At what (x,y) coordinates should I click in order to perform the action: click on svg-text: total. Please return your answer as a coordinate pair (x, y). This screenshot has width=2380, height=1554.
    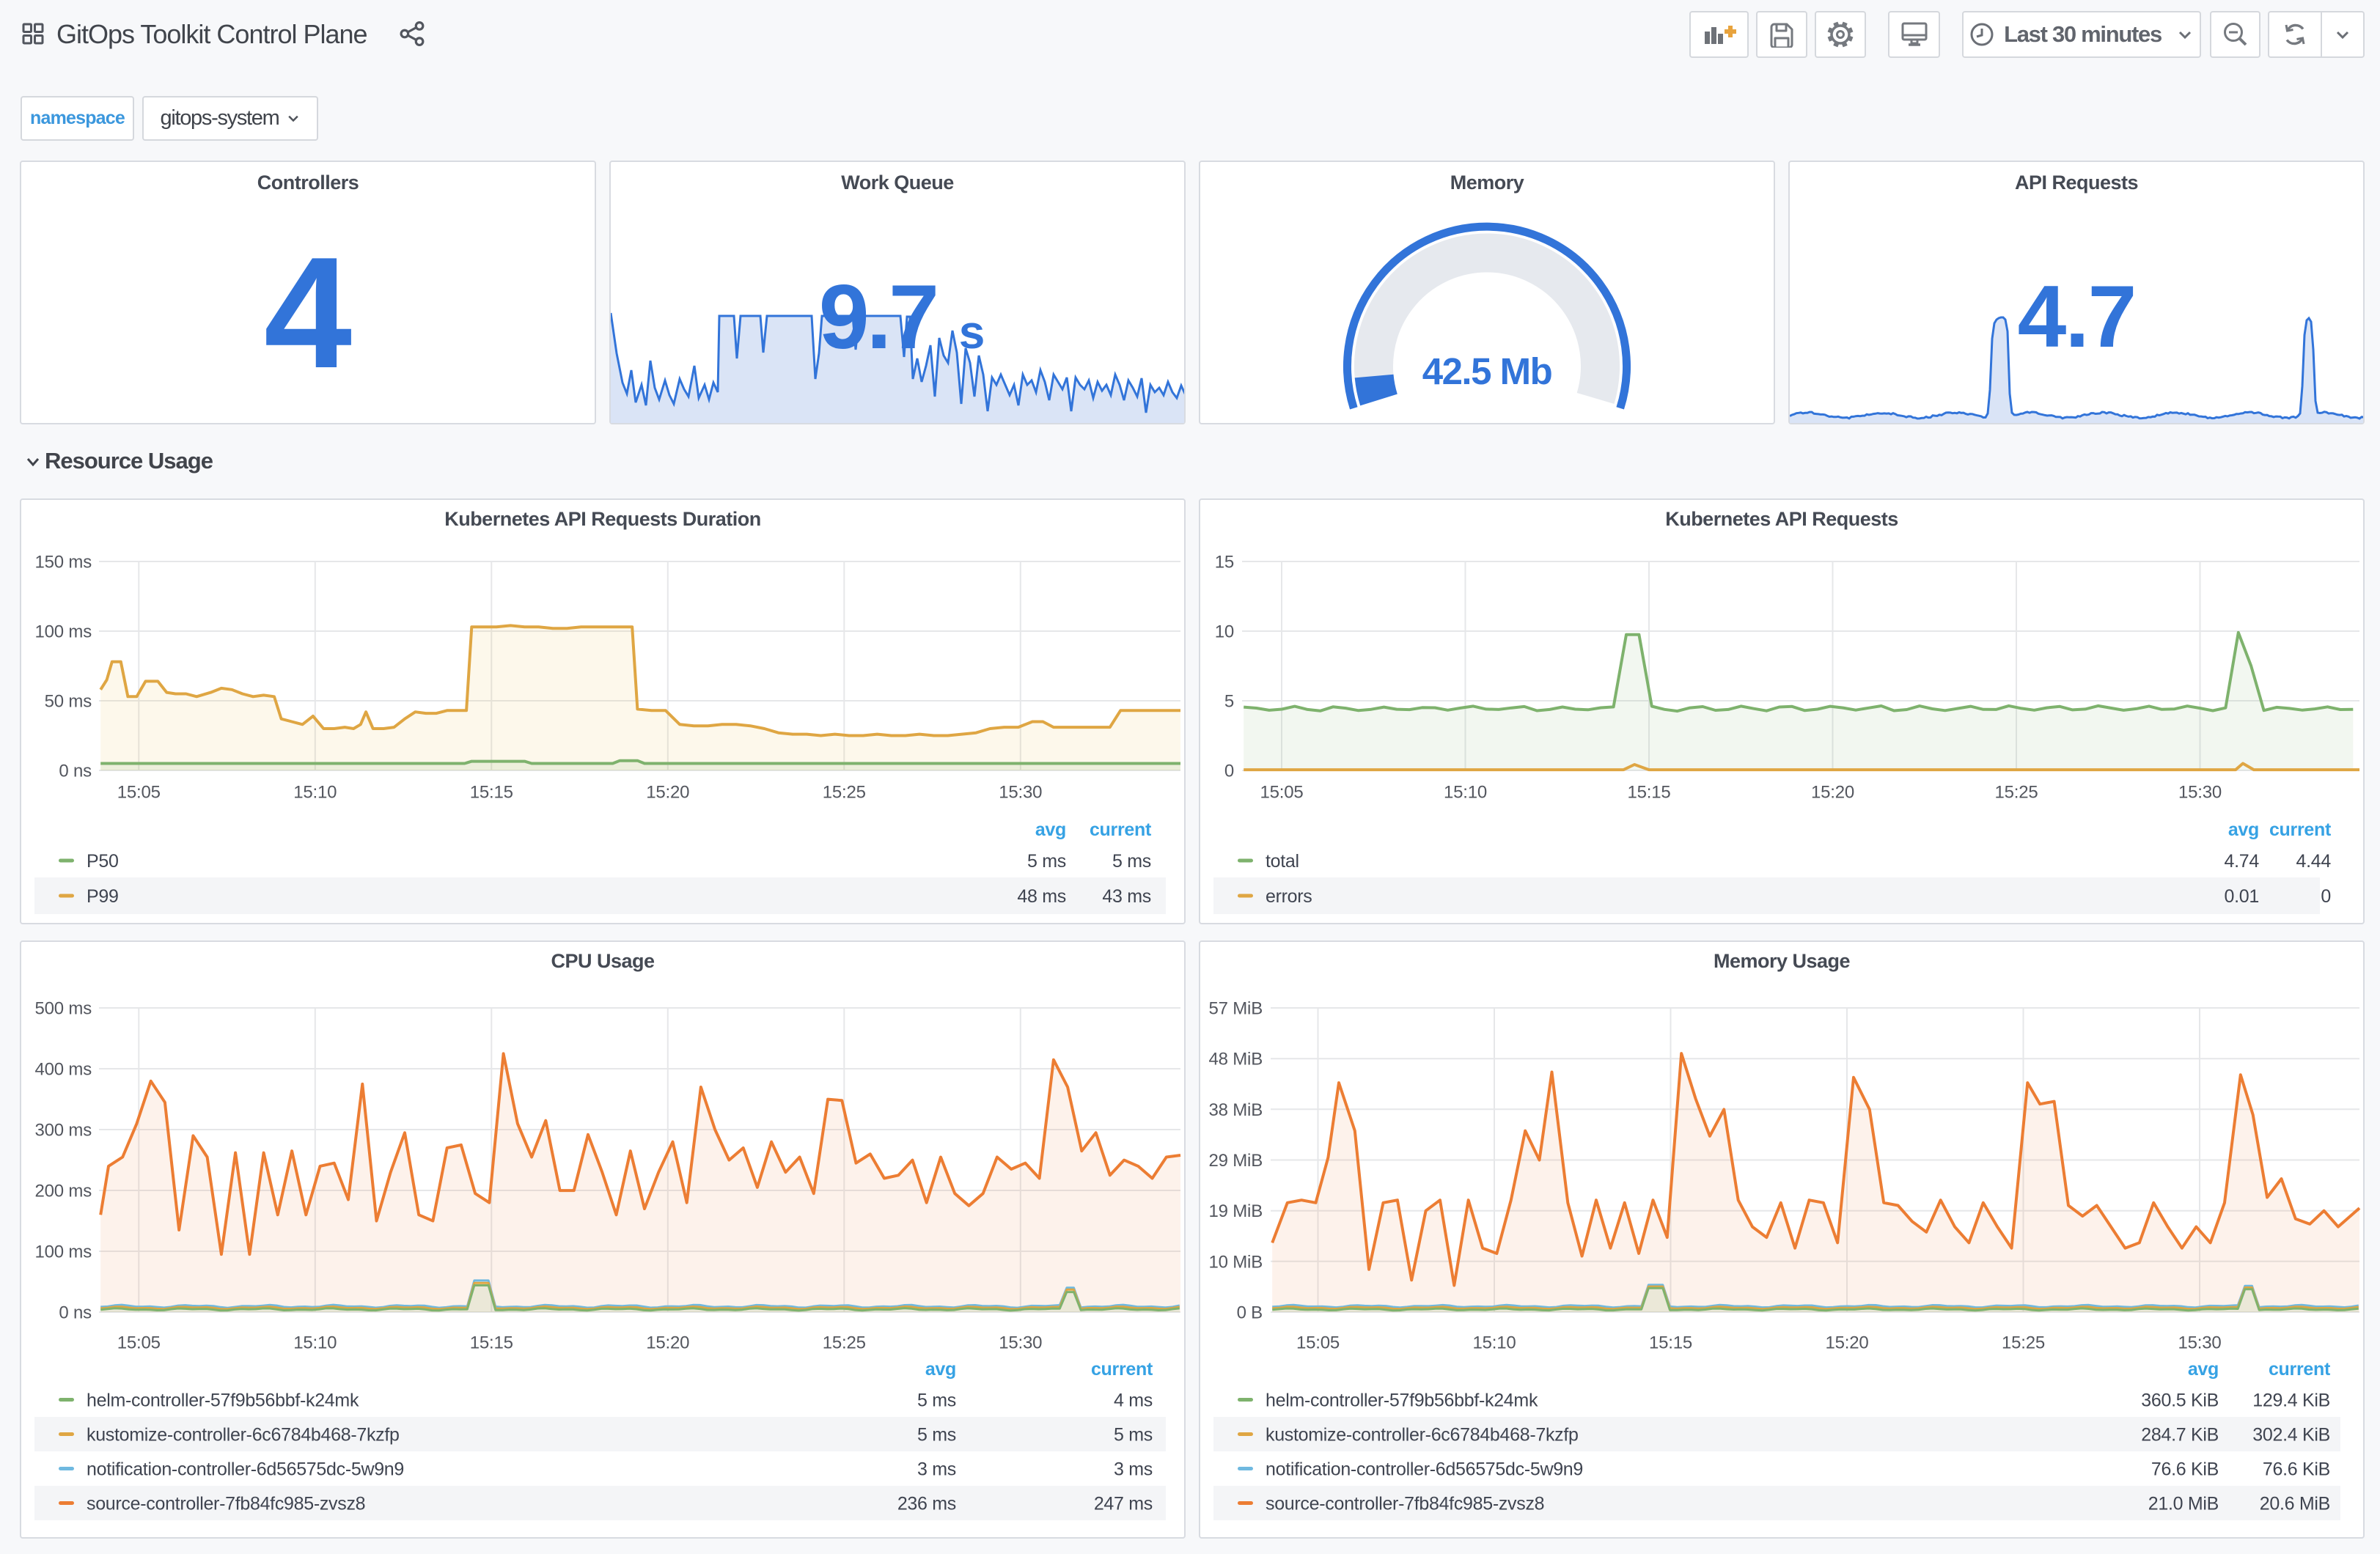
    Looking at the image, I should click on (1282, 861).